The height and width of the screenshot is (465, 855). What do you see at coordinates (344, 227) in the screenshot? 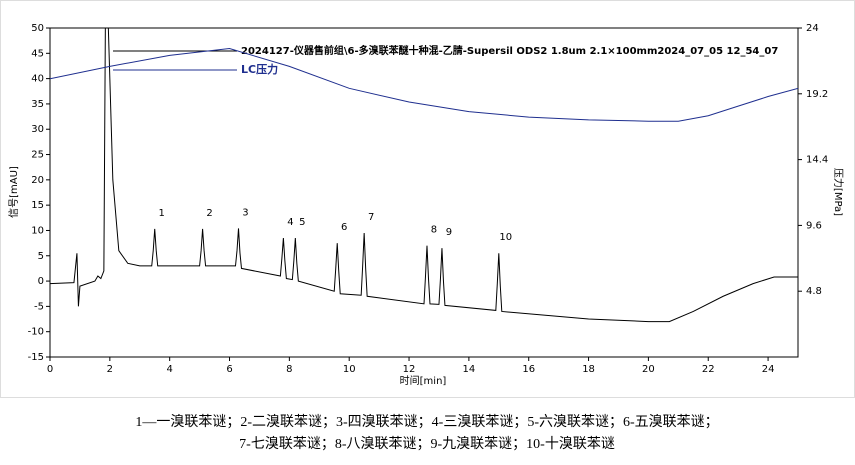
I see `peak-label: 6` at bounding box center [344, 227].